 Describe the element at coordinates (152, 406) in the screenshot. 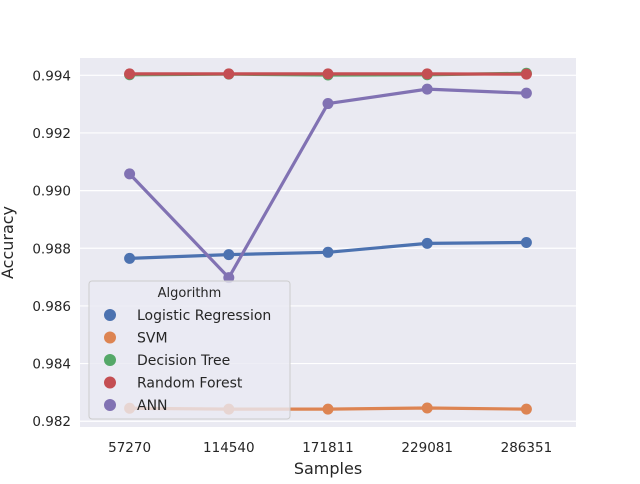

I see `legend-label: ANN` at that location.